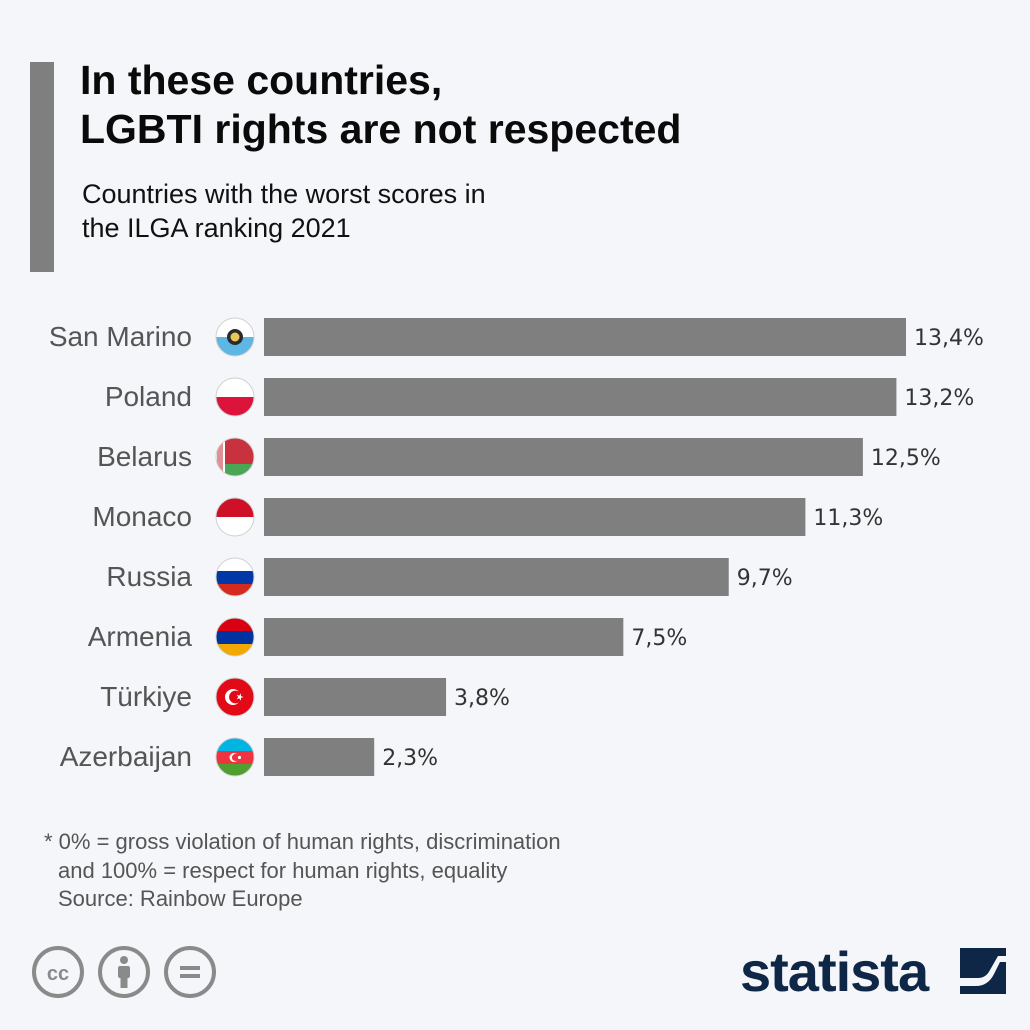  Describe the element at coordinates (659, 638) in the screenshot. I see `value-label: 7,5%` at that location.